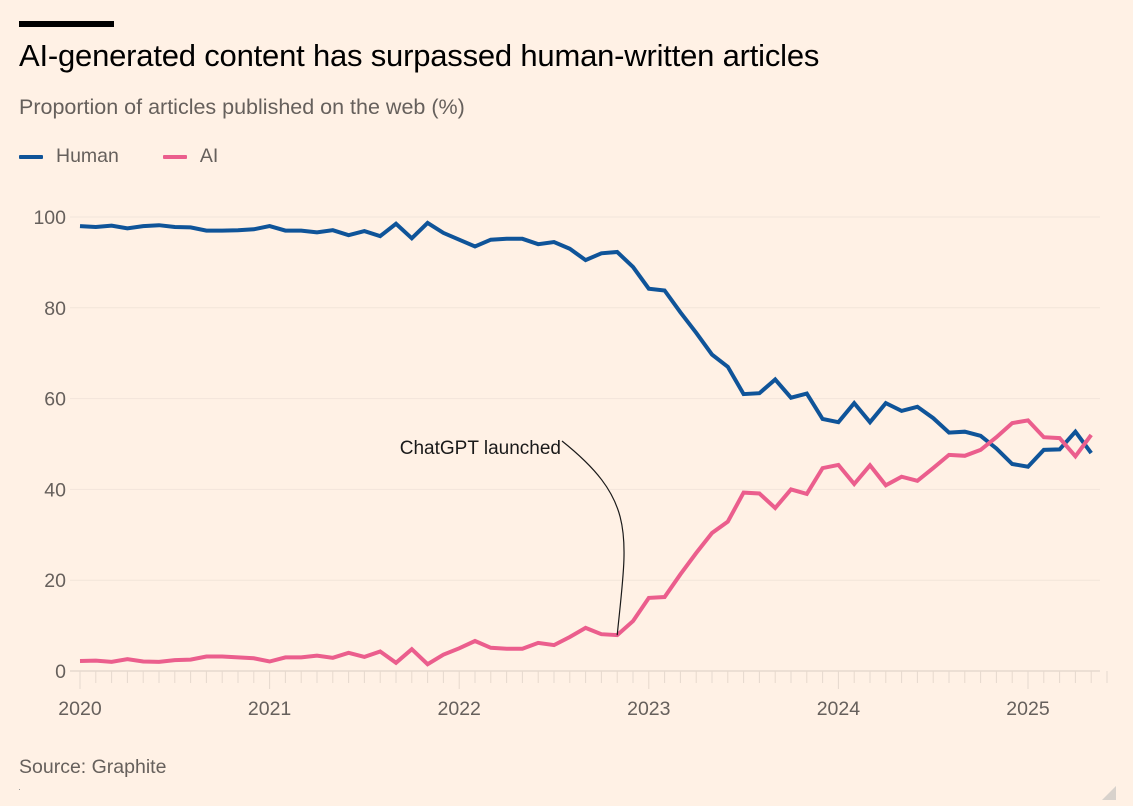  What do you see at coordinates (459, 709) in the screenshot?
I see `x-tick-label-2022: 2022` at bounding box center [459, 709].